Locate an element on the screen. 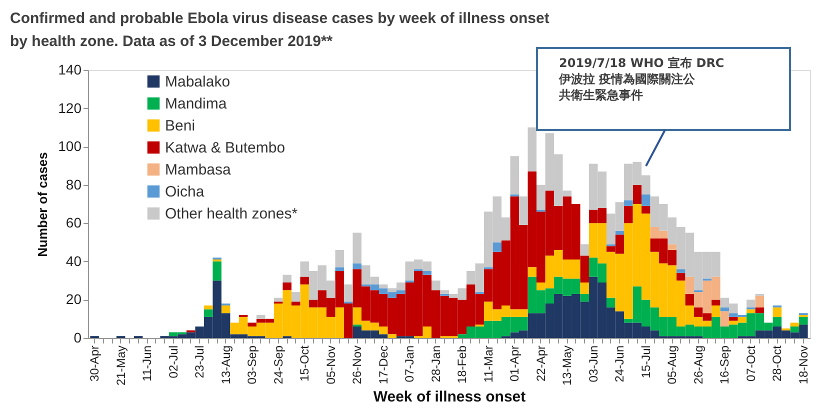  x-tick-label: 24-Sep is located at coordinates (278, 364).